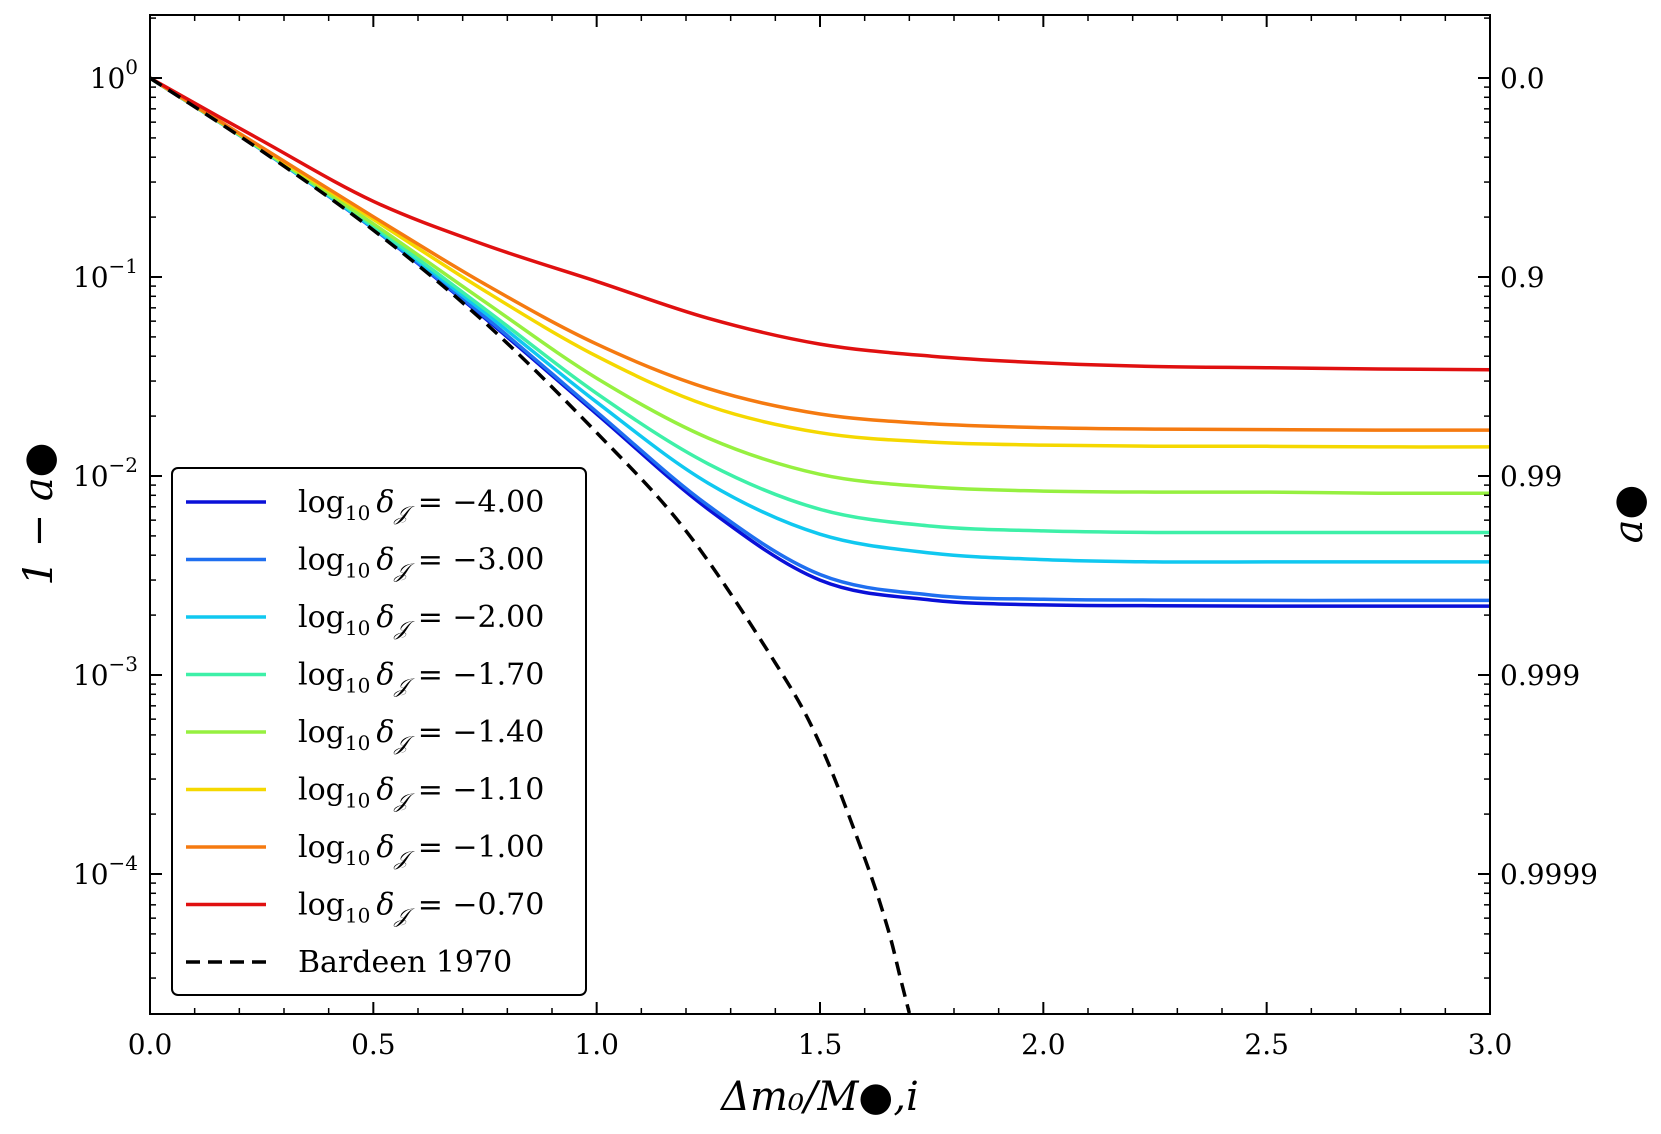  I want to click on legend-entry: log10 δ𝒥 = −0.70, so click(421, 908).